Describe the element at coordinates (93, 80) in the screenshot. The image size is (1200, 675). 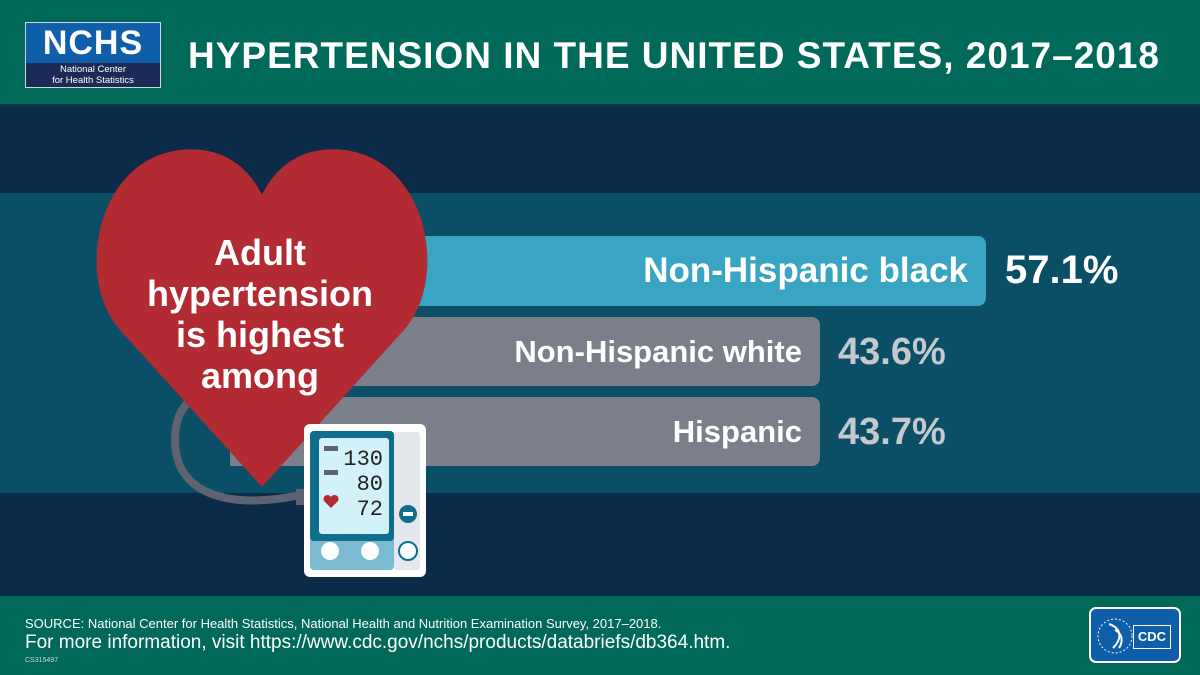
I see `logo-line2: for Health Statistics` at that location.